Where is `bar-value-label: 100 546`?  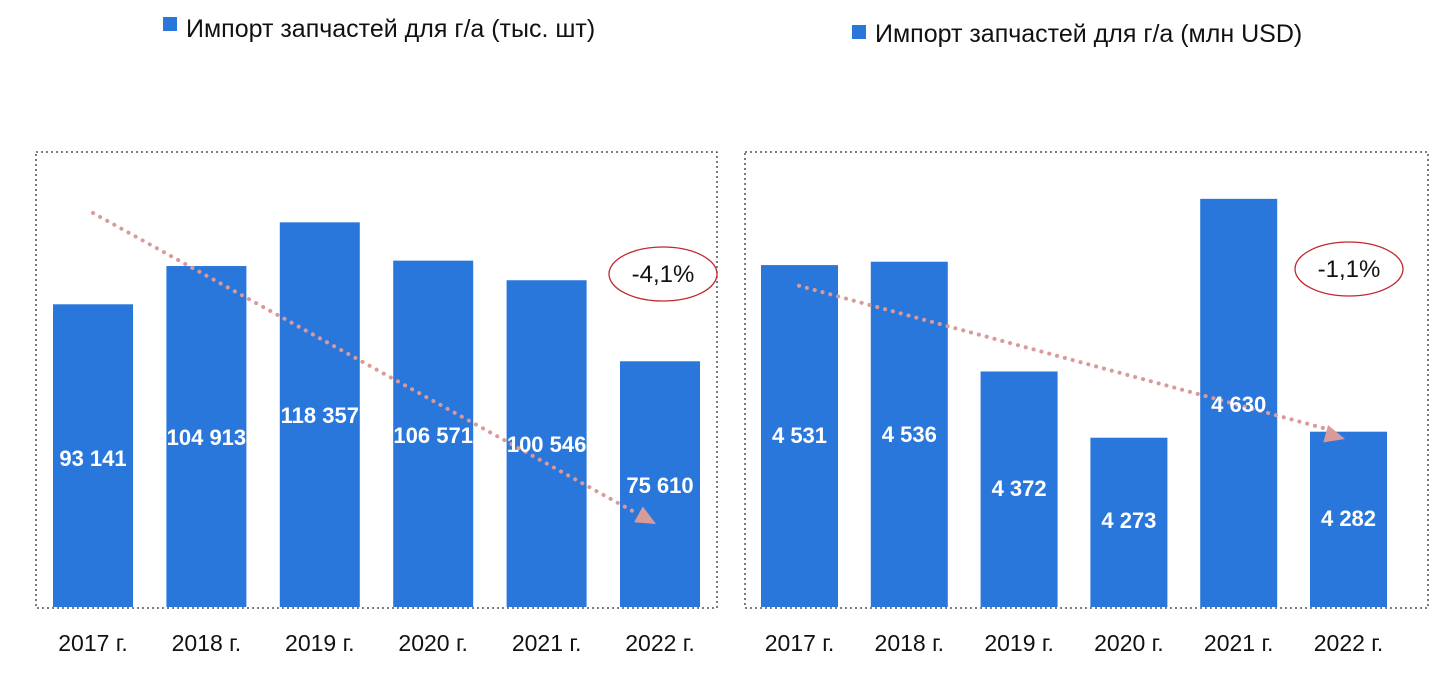
bar-value-label: 100 546 is located at coordinates (547, 444).